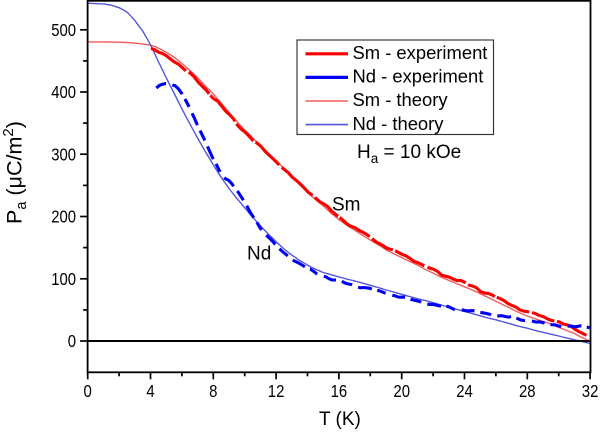 The image size is (600, 432). What do you see at coordinates (527, 391) in the screenshot?
I see `svg-text: 28` at bounding box center [527, 391].